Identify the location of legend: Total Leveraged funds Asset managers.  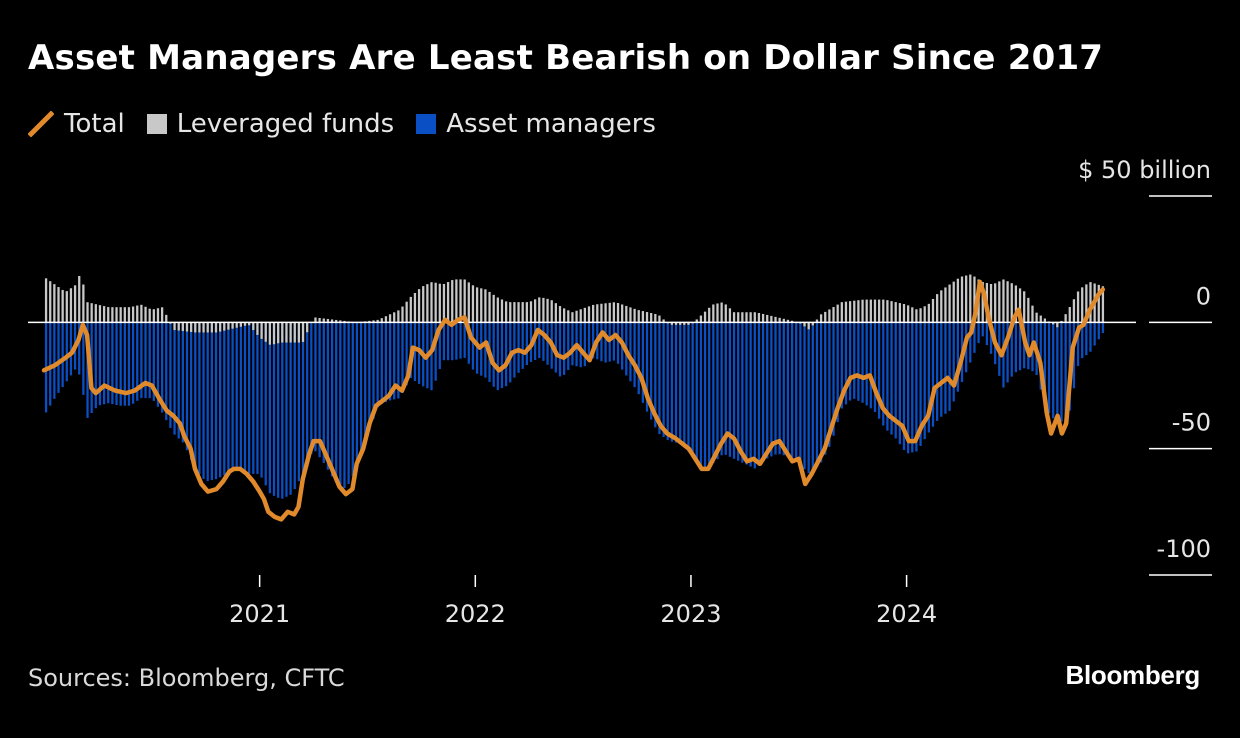
(353, 124).